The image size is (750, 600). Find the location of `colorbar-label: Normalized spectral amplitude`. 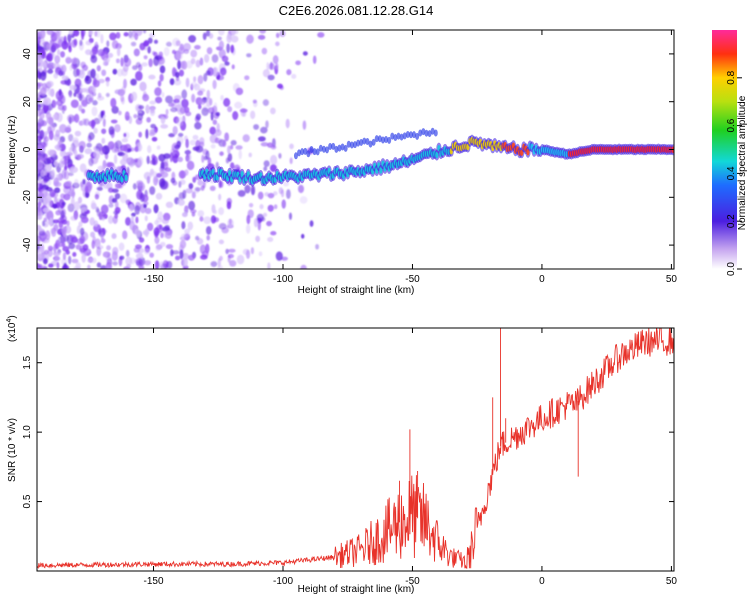

colorbar-label: Normalized spectral amplitude is located at coordinates (742, 162).